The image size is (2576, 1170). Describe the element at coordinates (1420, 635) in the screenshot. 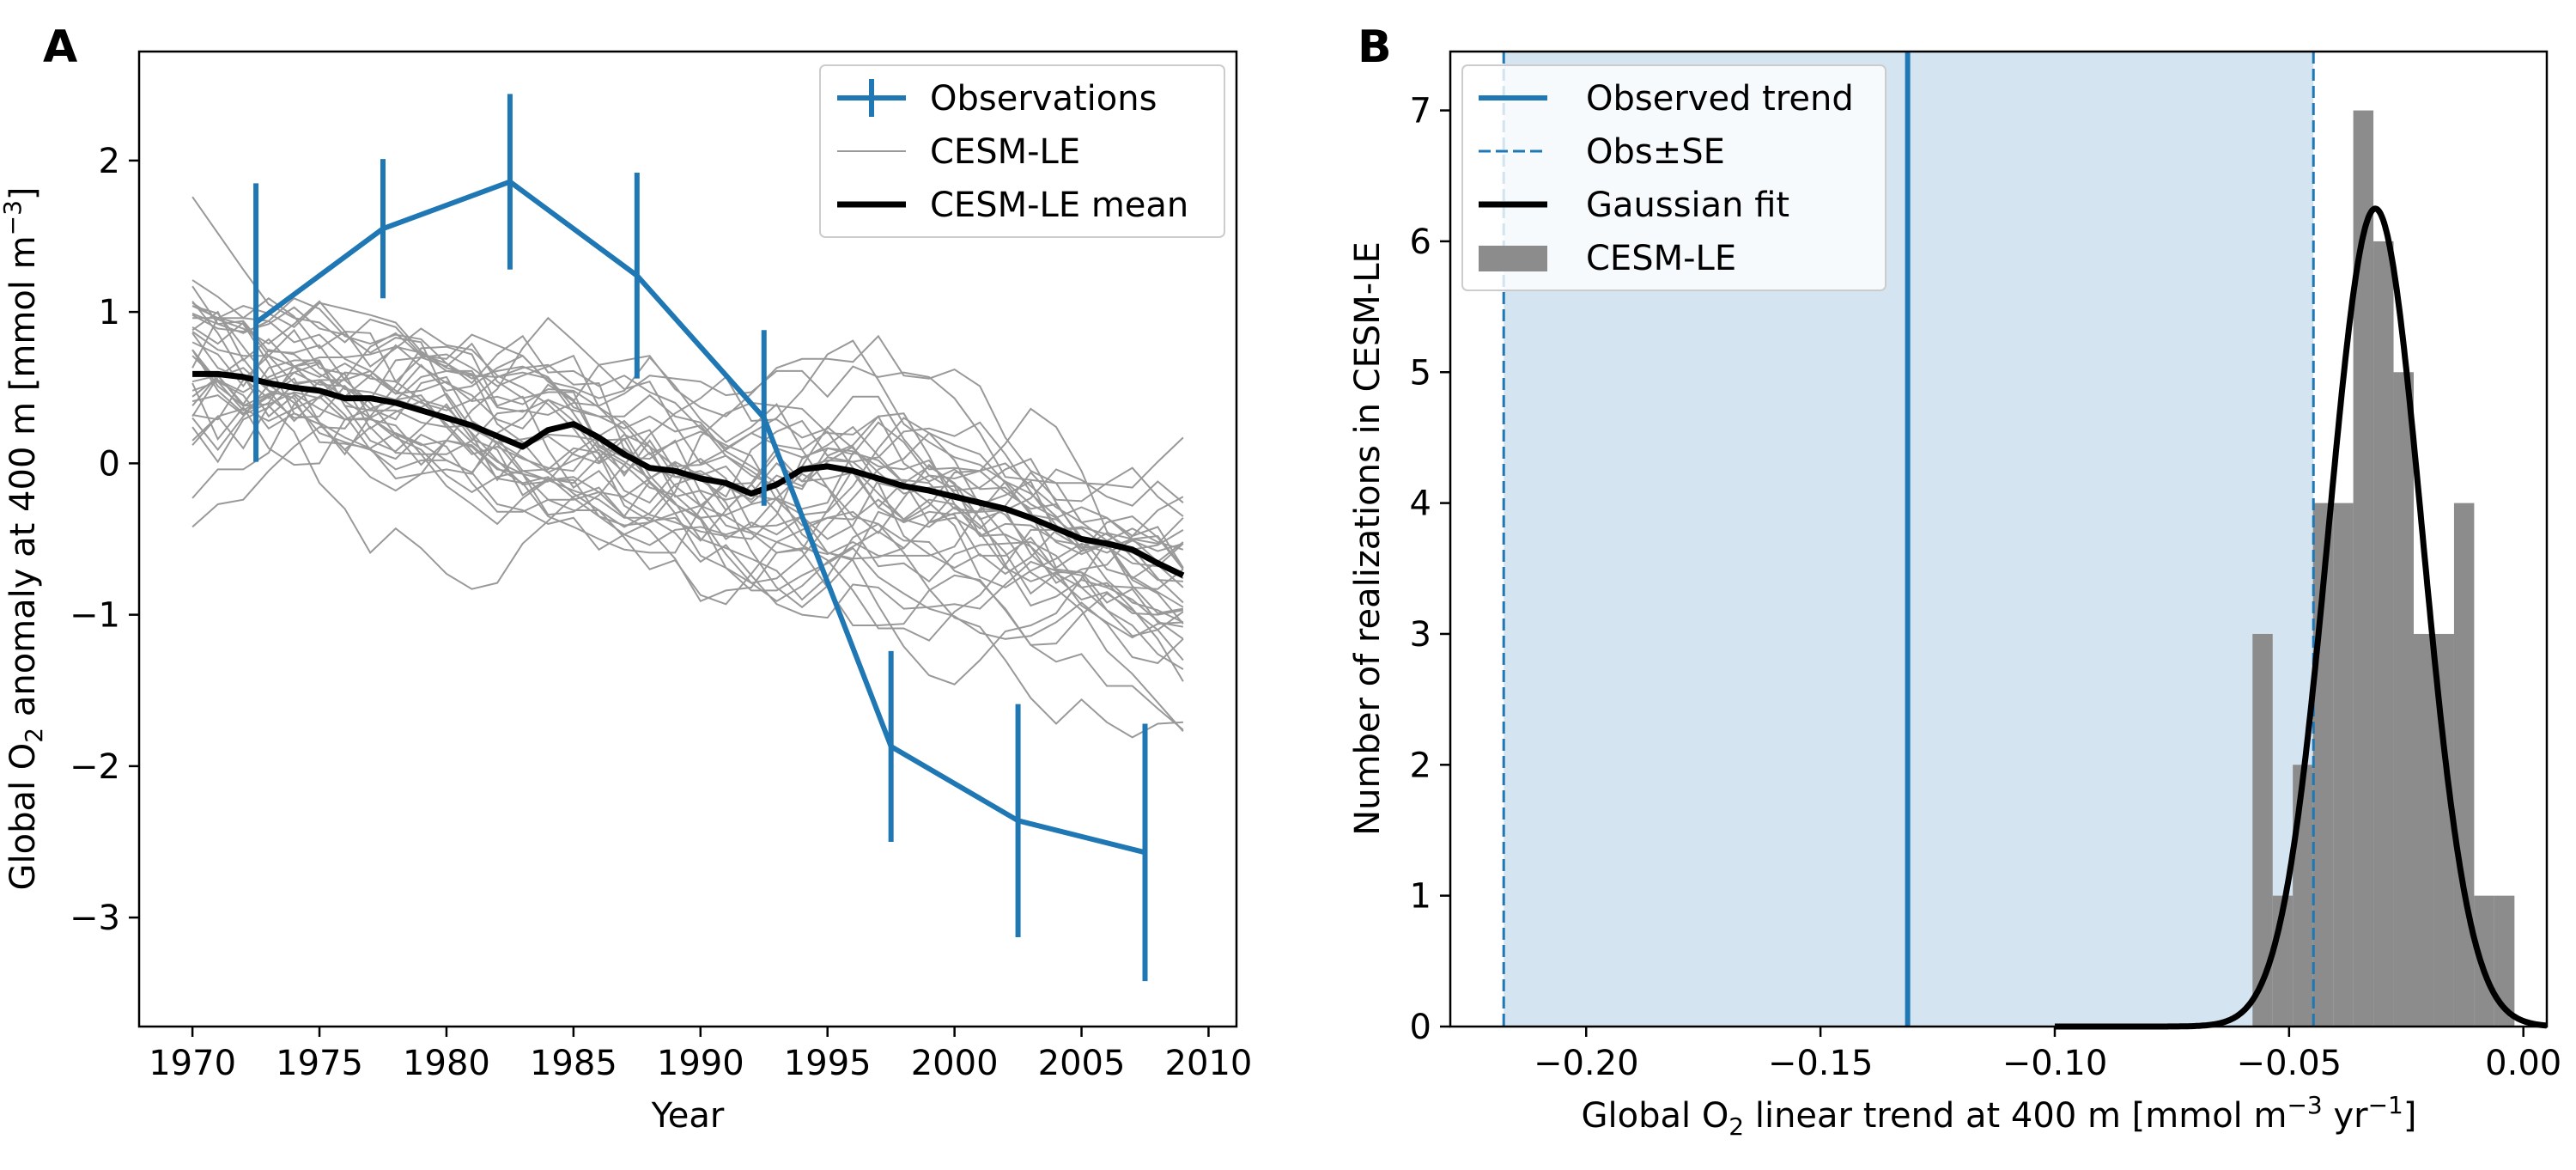

I see `y-tick-label: 3` at that location.